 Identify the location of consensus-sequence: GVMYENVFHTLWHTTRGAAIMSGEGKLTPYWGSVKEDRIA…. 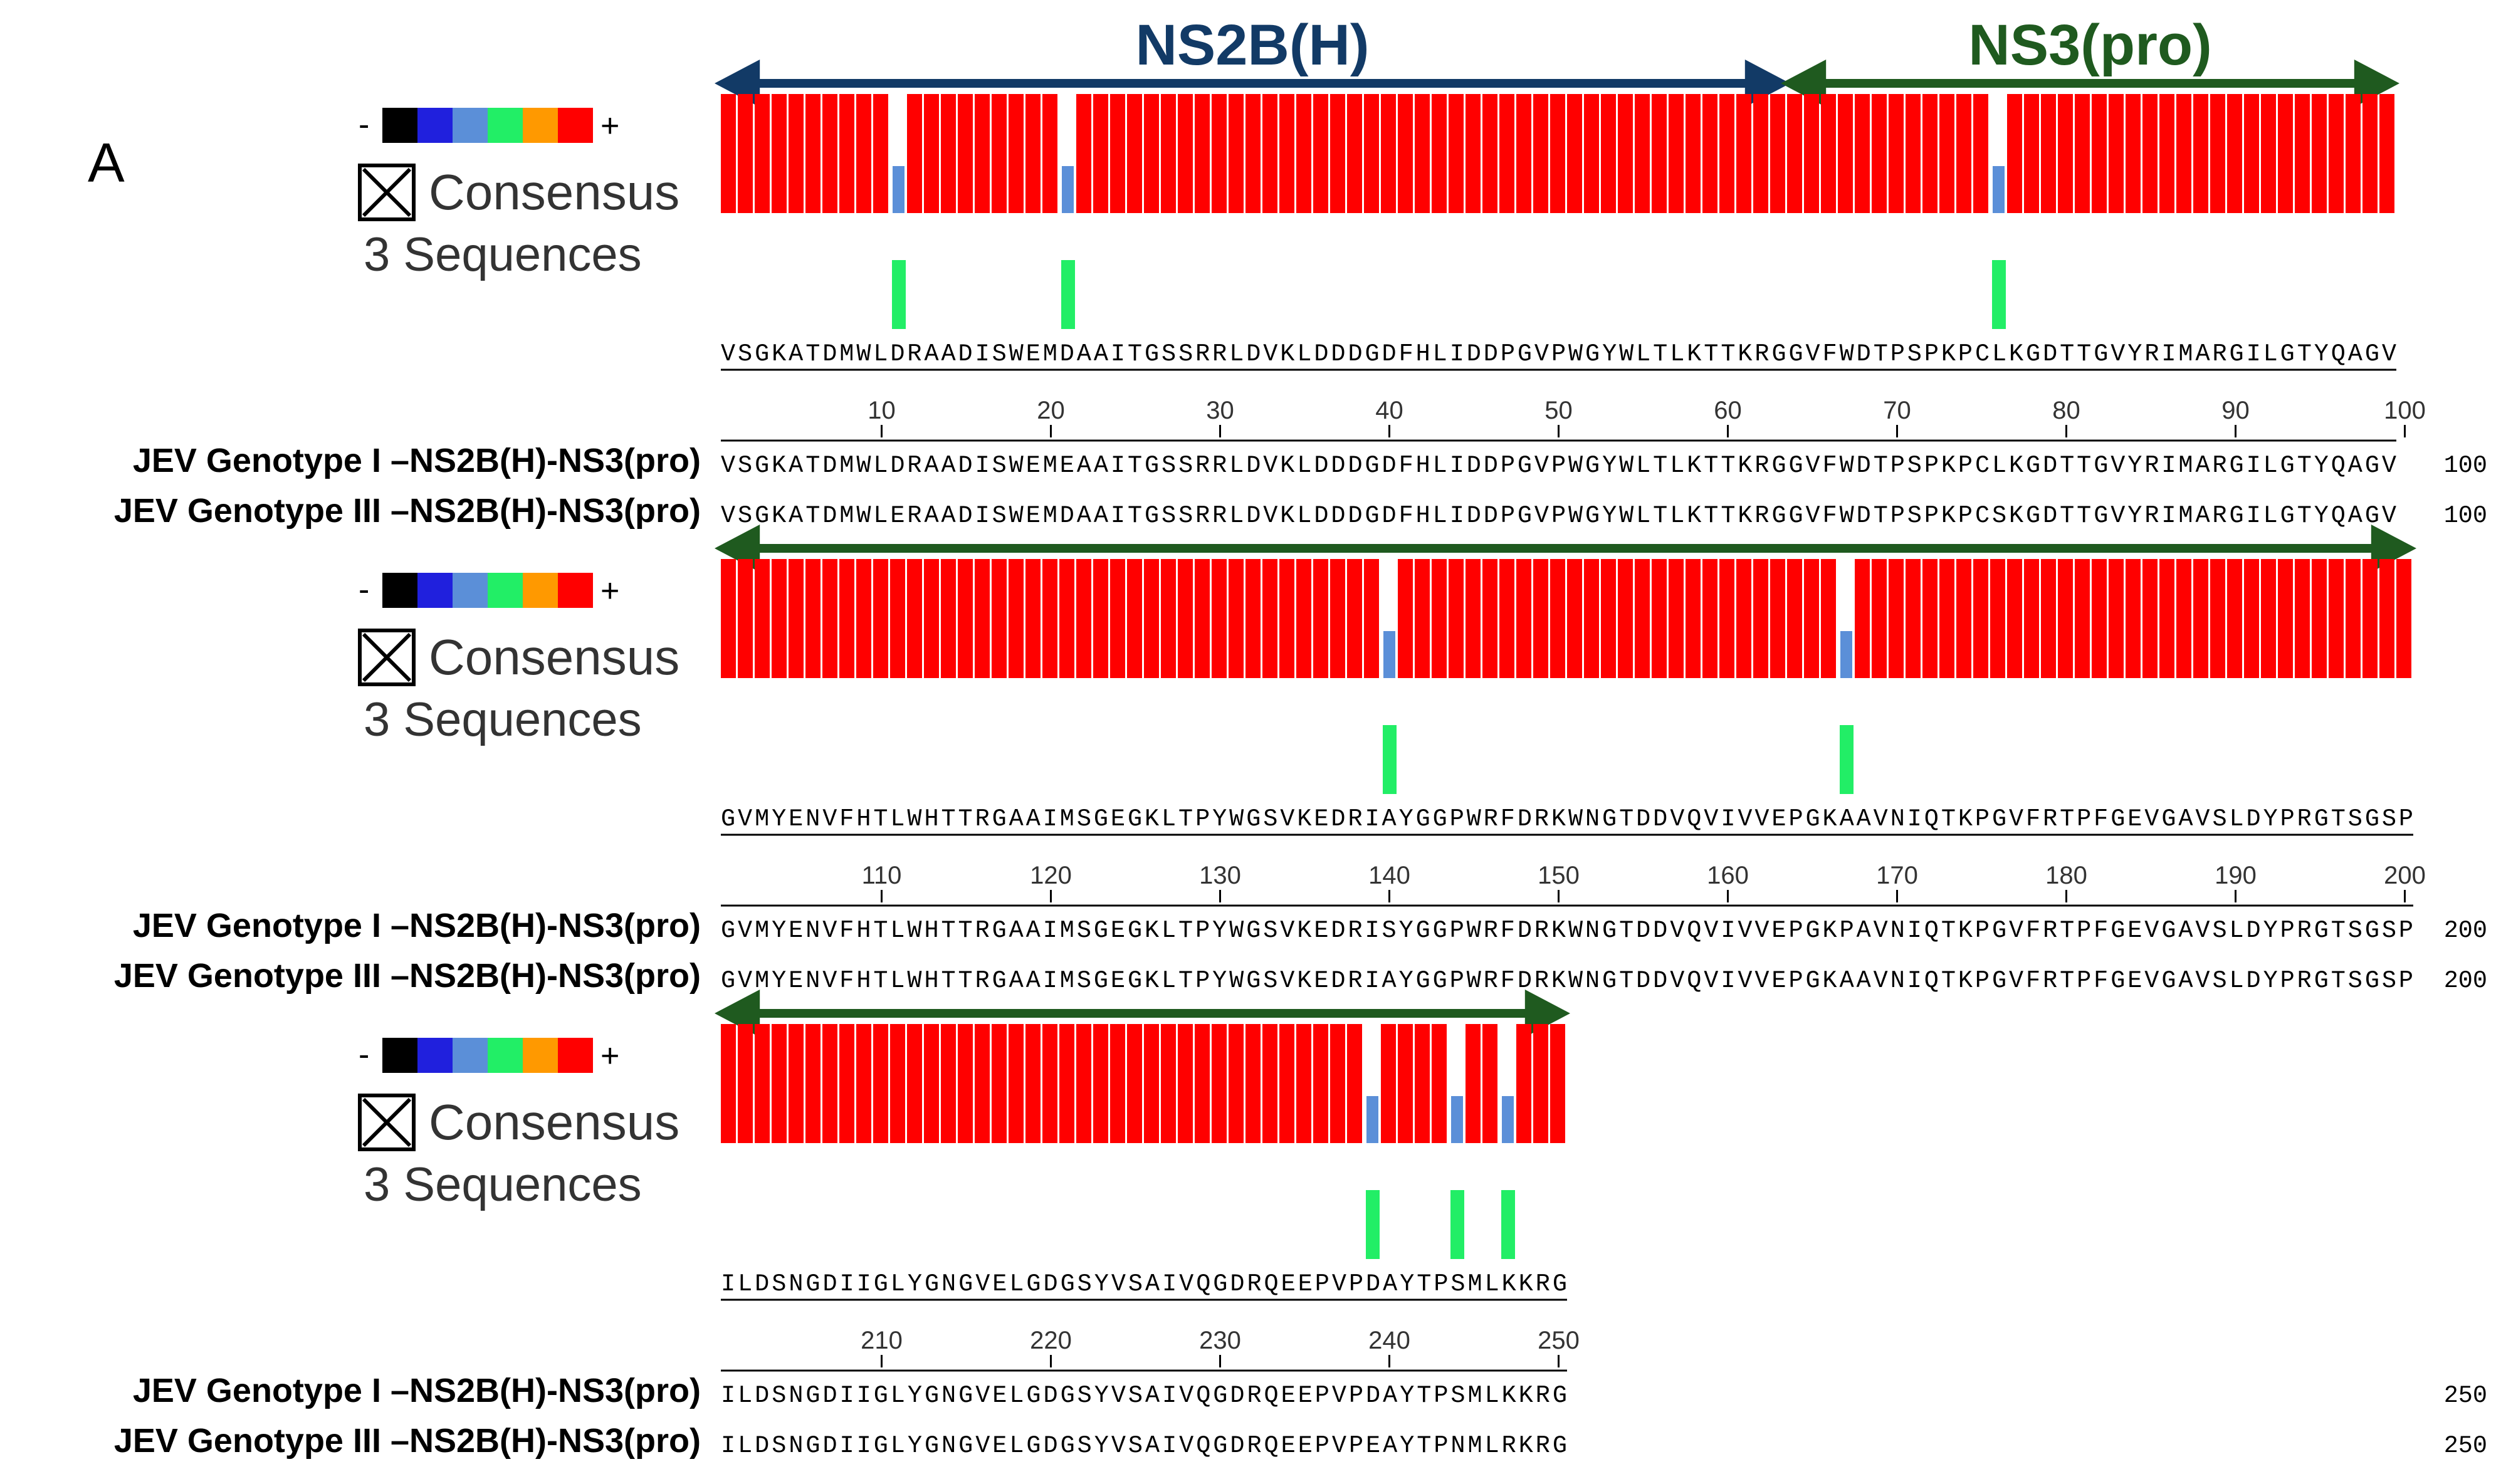
(1567, 819).